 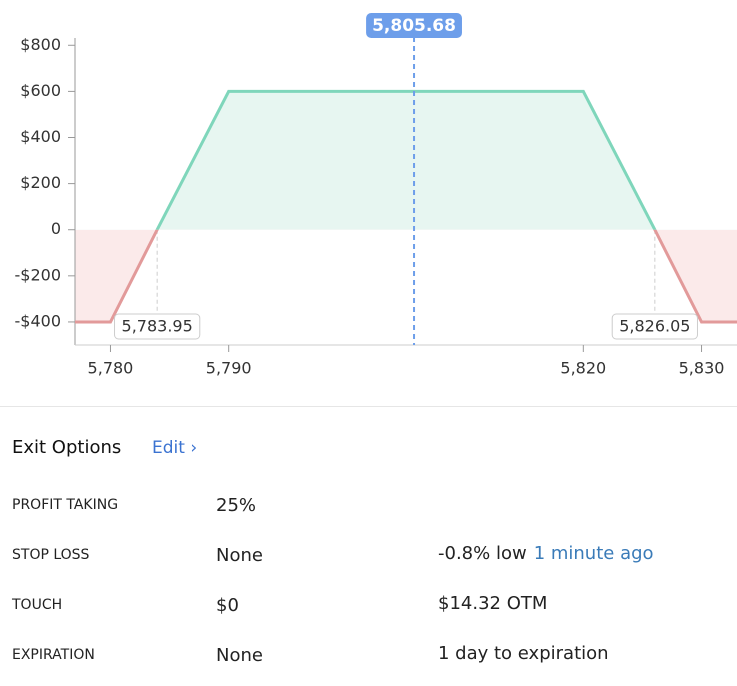 What do you see at coordinates (482, 553) in the screenshot?
I see `option-info: -0.8% low` at bounding box center [482, 553].